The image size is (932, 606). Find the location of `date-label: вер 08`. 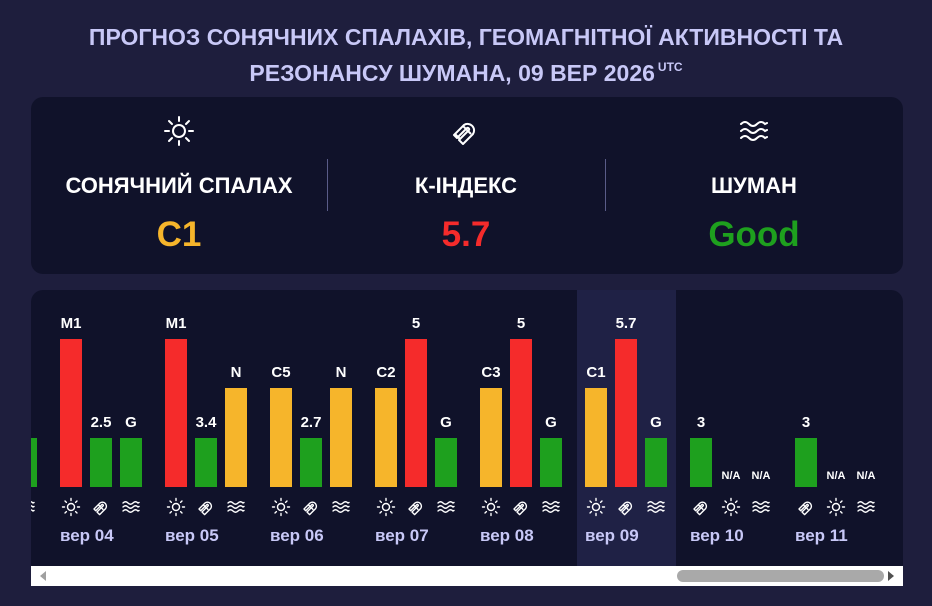

date-label: вер 08 is located at coordinates (507, 535).